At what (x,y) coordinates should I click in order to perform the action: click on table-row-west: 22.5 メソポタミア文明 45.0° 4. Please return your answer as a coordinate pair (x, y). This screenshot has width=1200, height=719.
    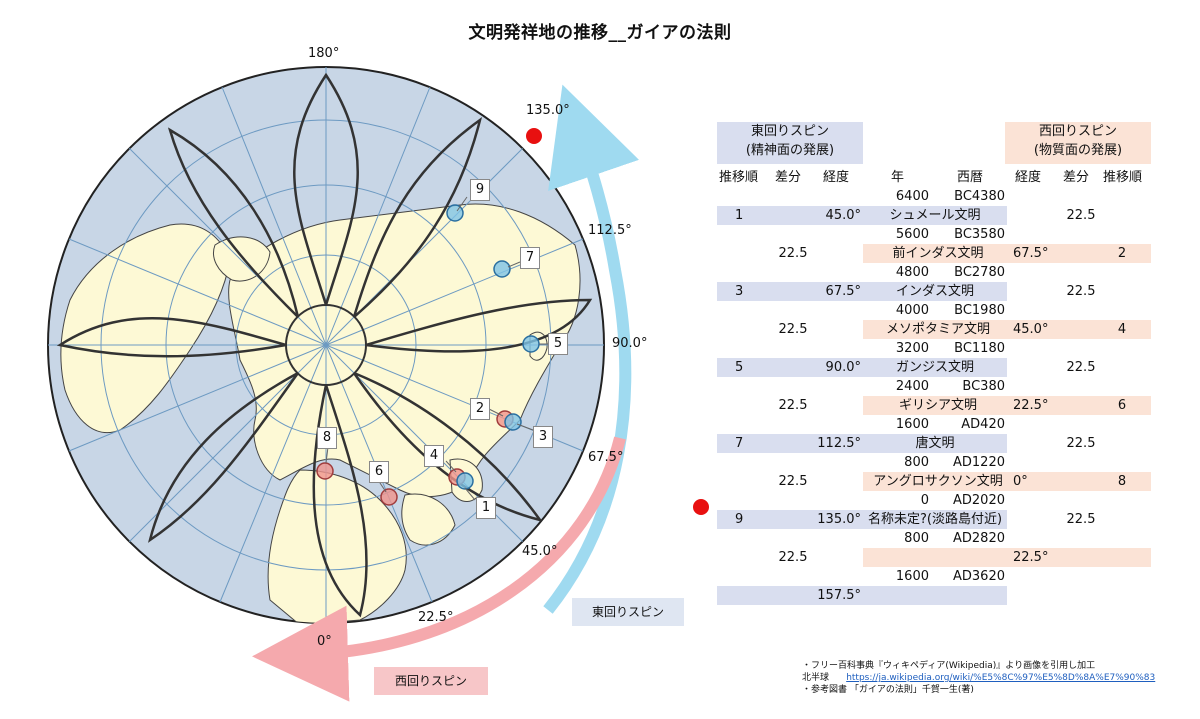
    Looking at the image, I should click on (934, 329).